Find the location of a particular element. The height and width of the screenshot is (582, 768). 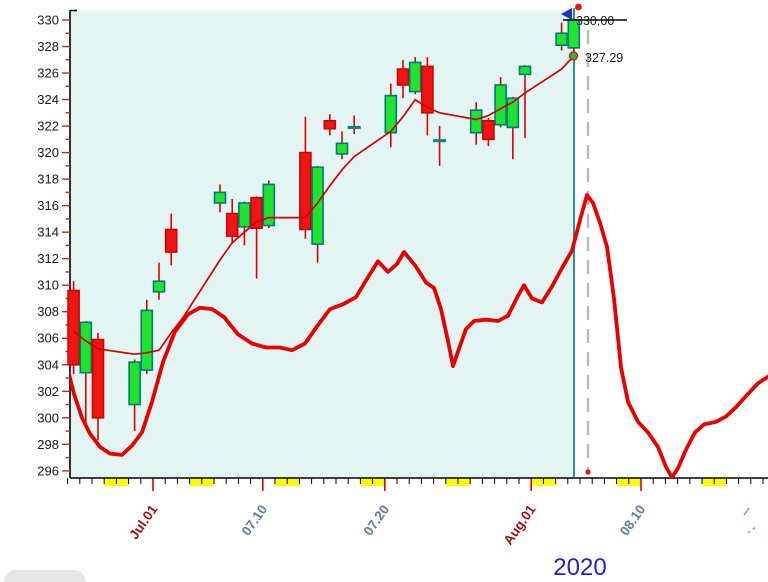

candlestick-06.26 is located at coordinates (98, 386).